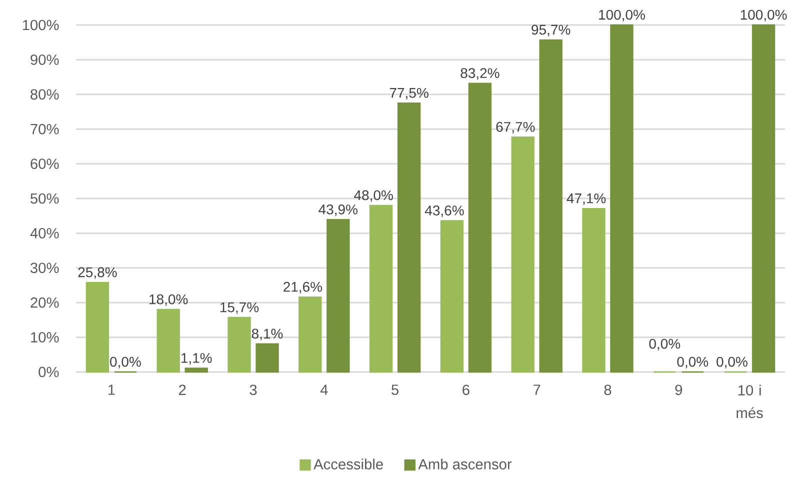  I want to click on data-label: 47,1%, so click(586, 199).